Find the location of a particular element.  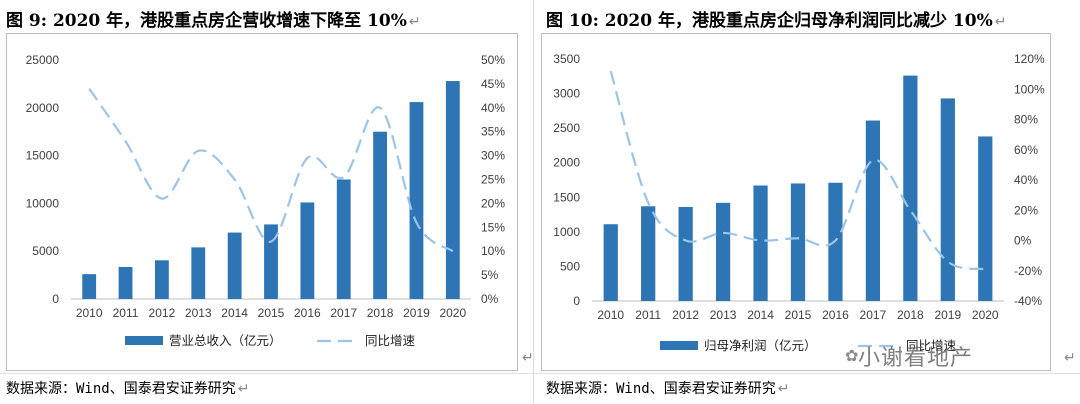

y-right-tick-label: 15% is located at coordinates (493, 227).